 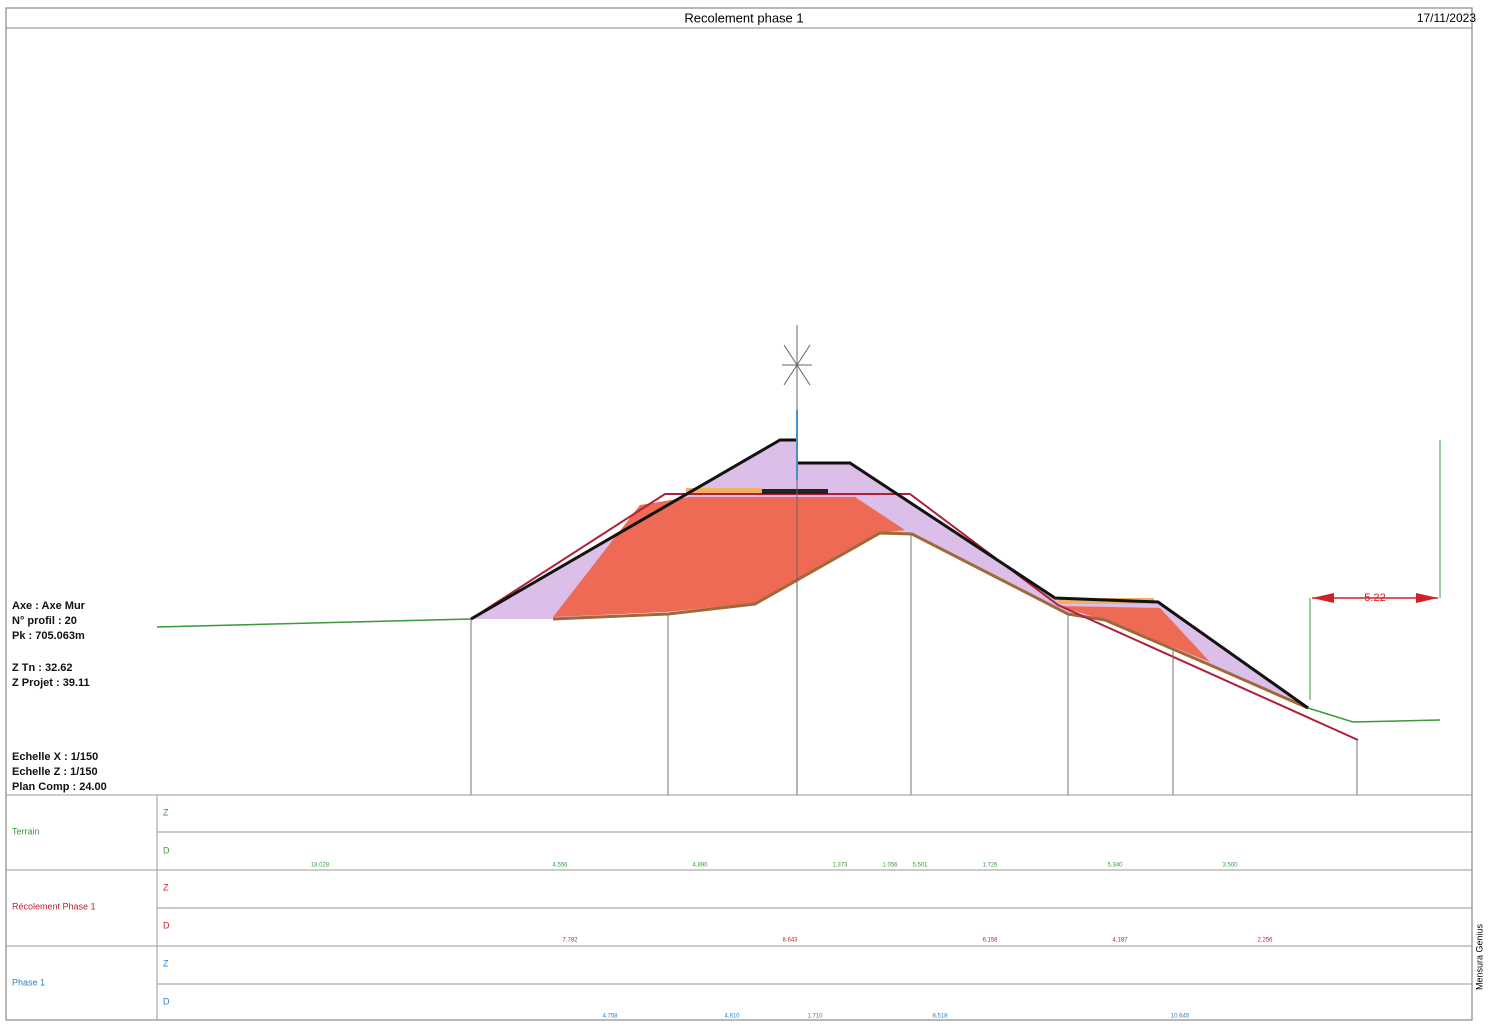 What do you see at coordinates (990, 941) in the screenshot?
I see `distance: 6.158` at bounding box center [990, 941].